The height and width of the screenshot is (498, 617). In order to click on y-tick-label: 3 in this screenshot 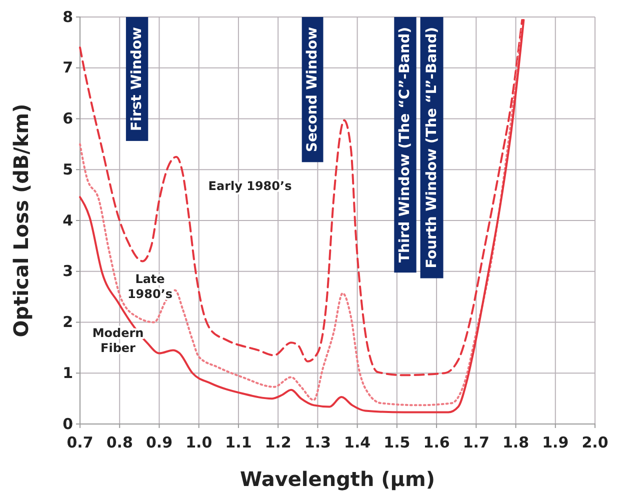, I will do `click(67, 271)`.